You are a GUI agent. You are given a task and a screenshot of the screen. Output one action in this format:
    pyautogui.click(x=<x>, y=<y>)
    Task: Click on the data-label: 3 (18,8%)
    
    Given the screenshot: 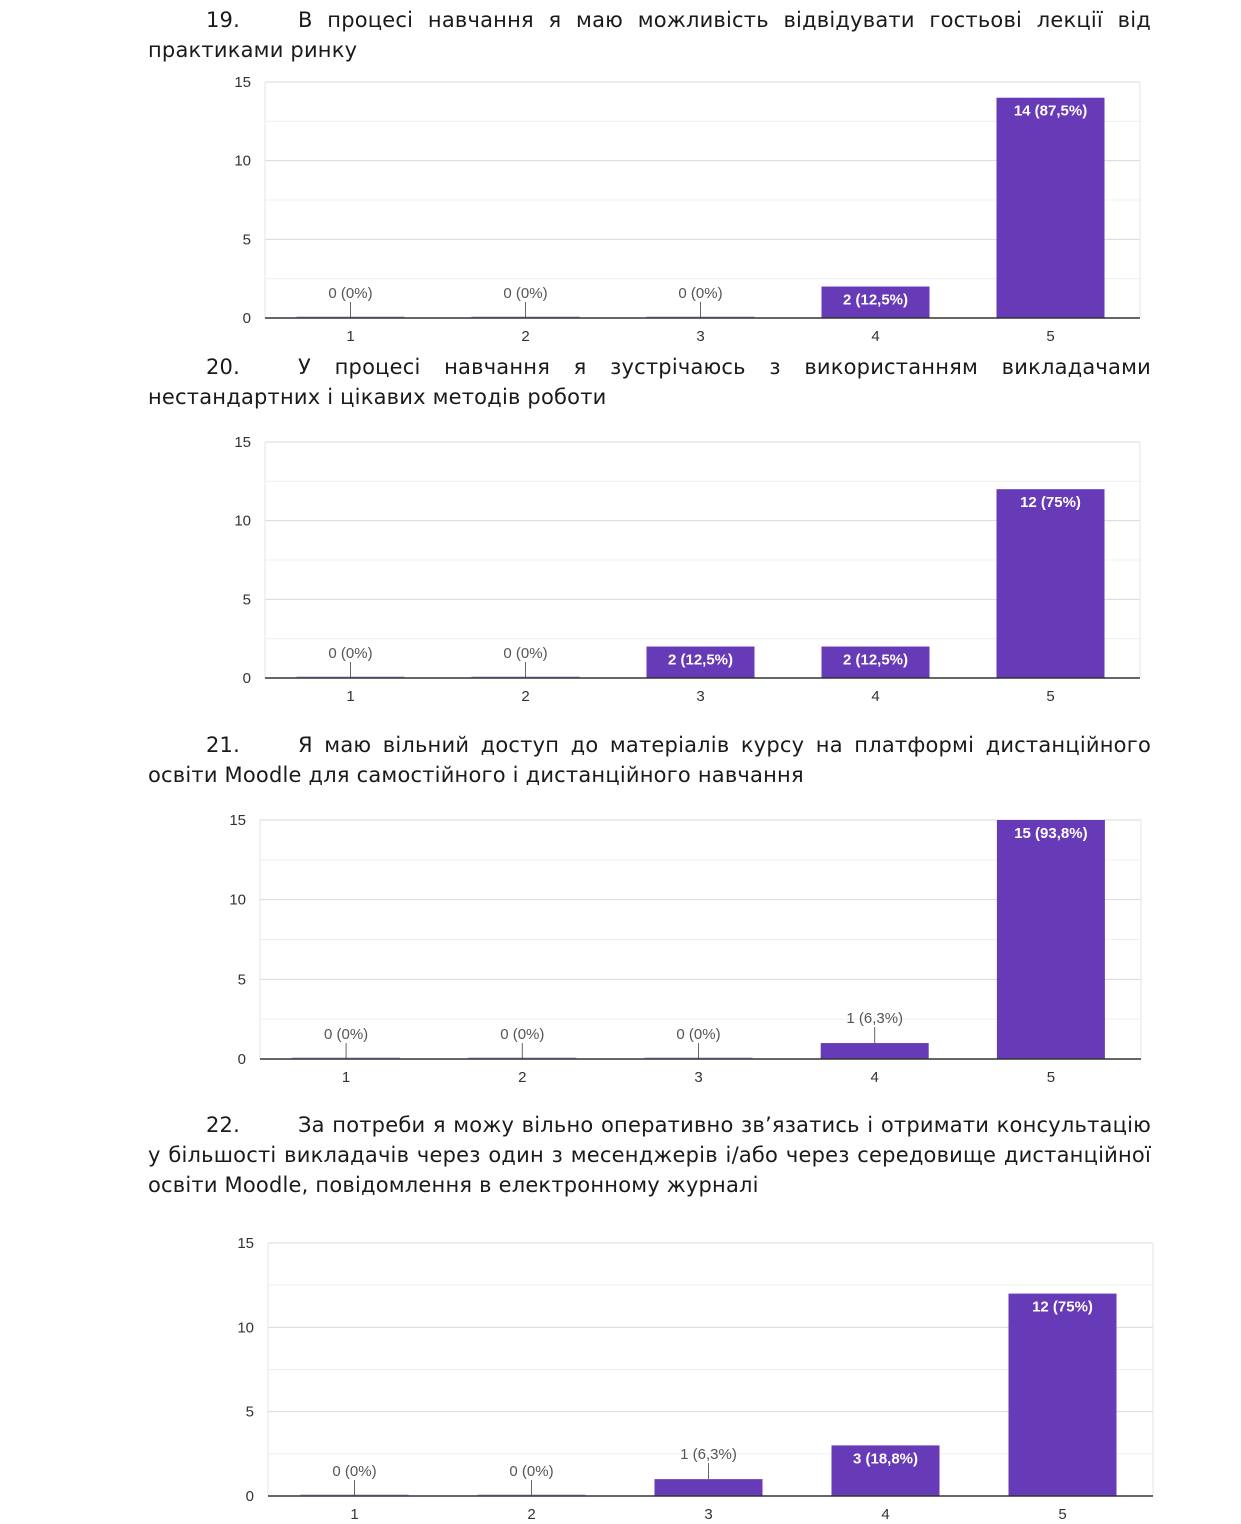 What is the action you would take?
    pyautogui.click(x=885, y=1458)
    